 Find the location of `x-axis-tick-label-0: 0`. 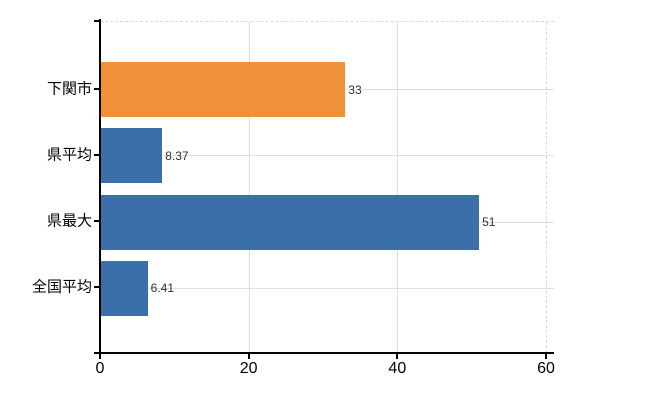

x-axis-tick-label-0: 0 is located at coordinates (100, 368).